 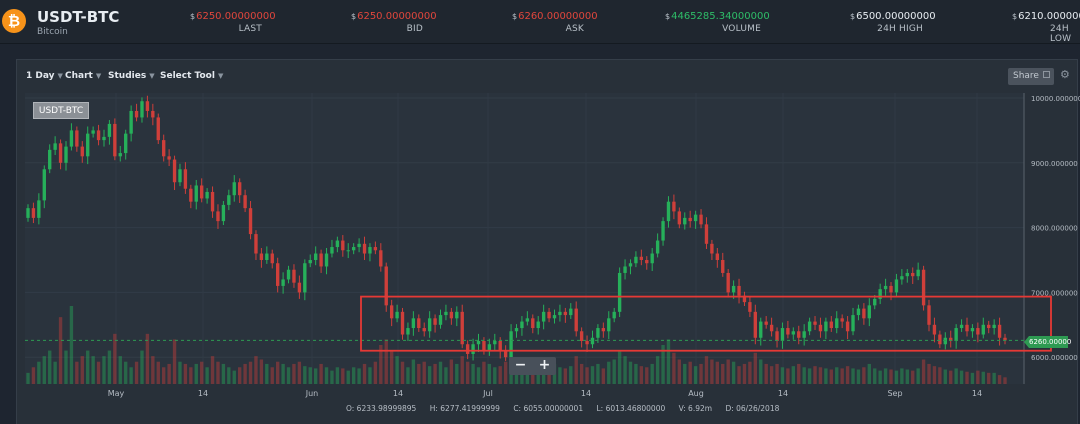 What do you see at coordinates (752, 408) in the screenshot?
I see `ohlc-date: D: 06/26/2018` at bounding box center [752, 408].